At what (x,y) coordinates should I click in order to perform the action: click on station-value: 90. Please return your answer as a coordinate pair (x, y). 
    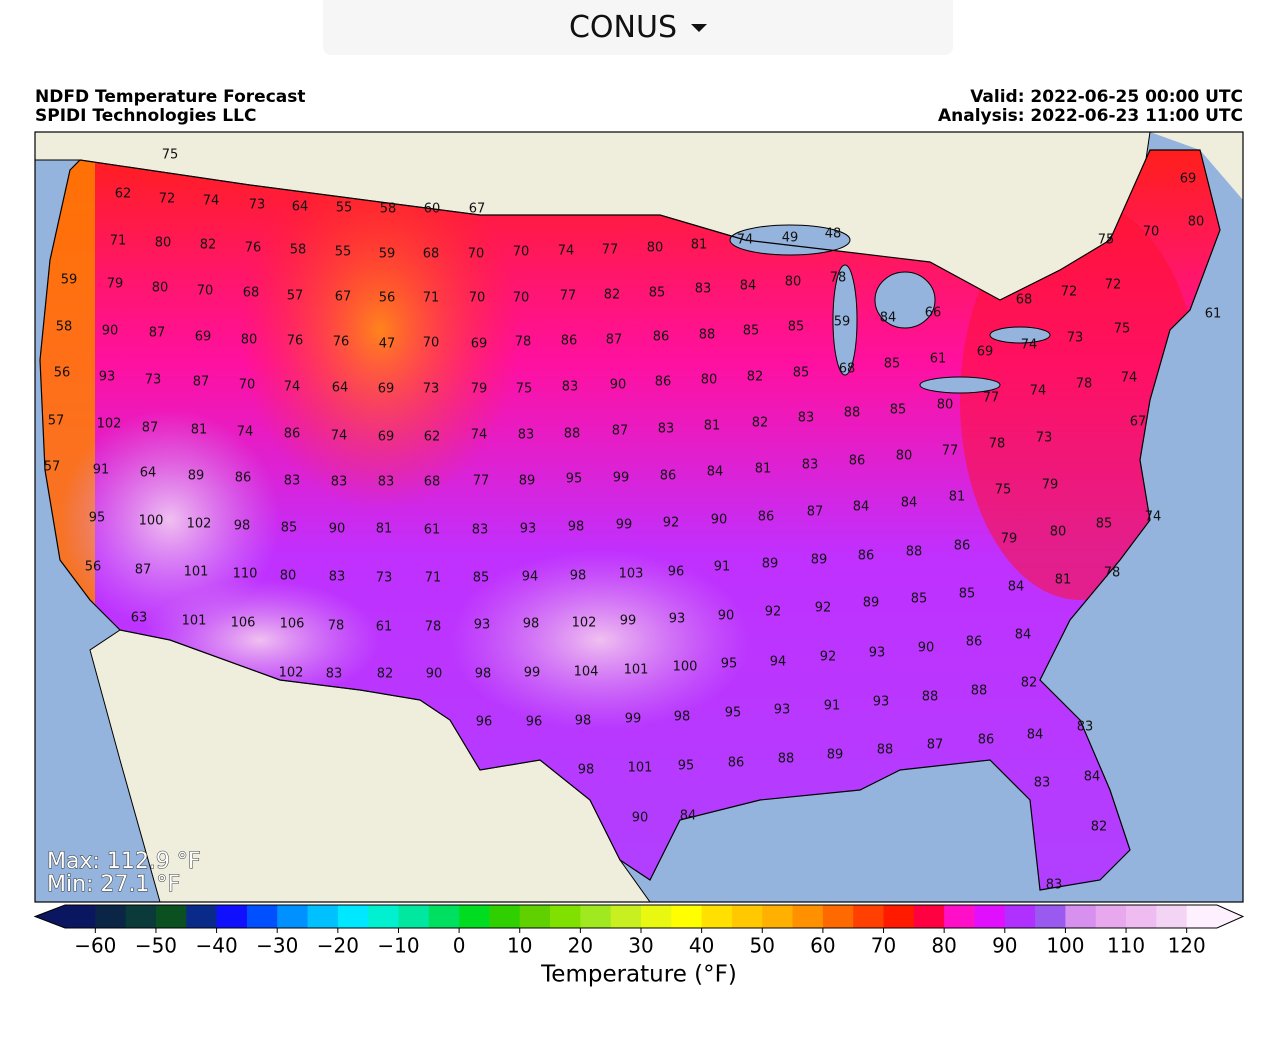
    Looking at the image, I should click on (110, 331).